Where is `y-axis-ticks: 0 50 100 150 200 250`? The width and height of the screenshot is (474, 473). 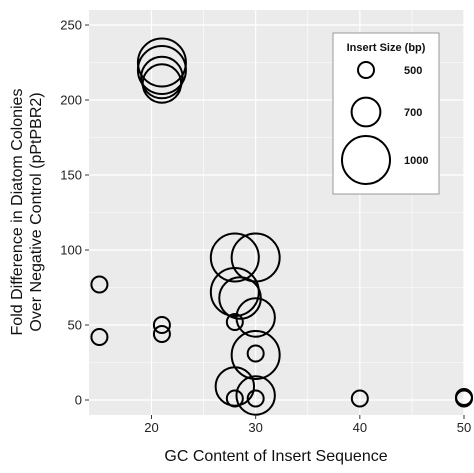
y-axis-ticks: 0 50 100 150 200 250 is located at coordinates (74, 213).